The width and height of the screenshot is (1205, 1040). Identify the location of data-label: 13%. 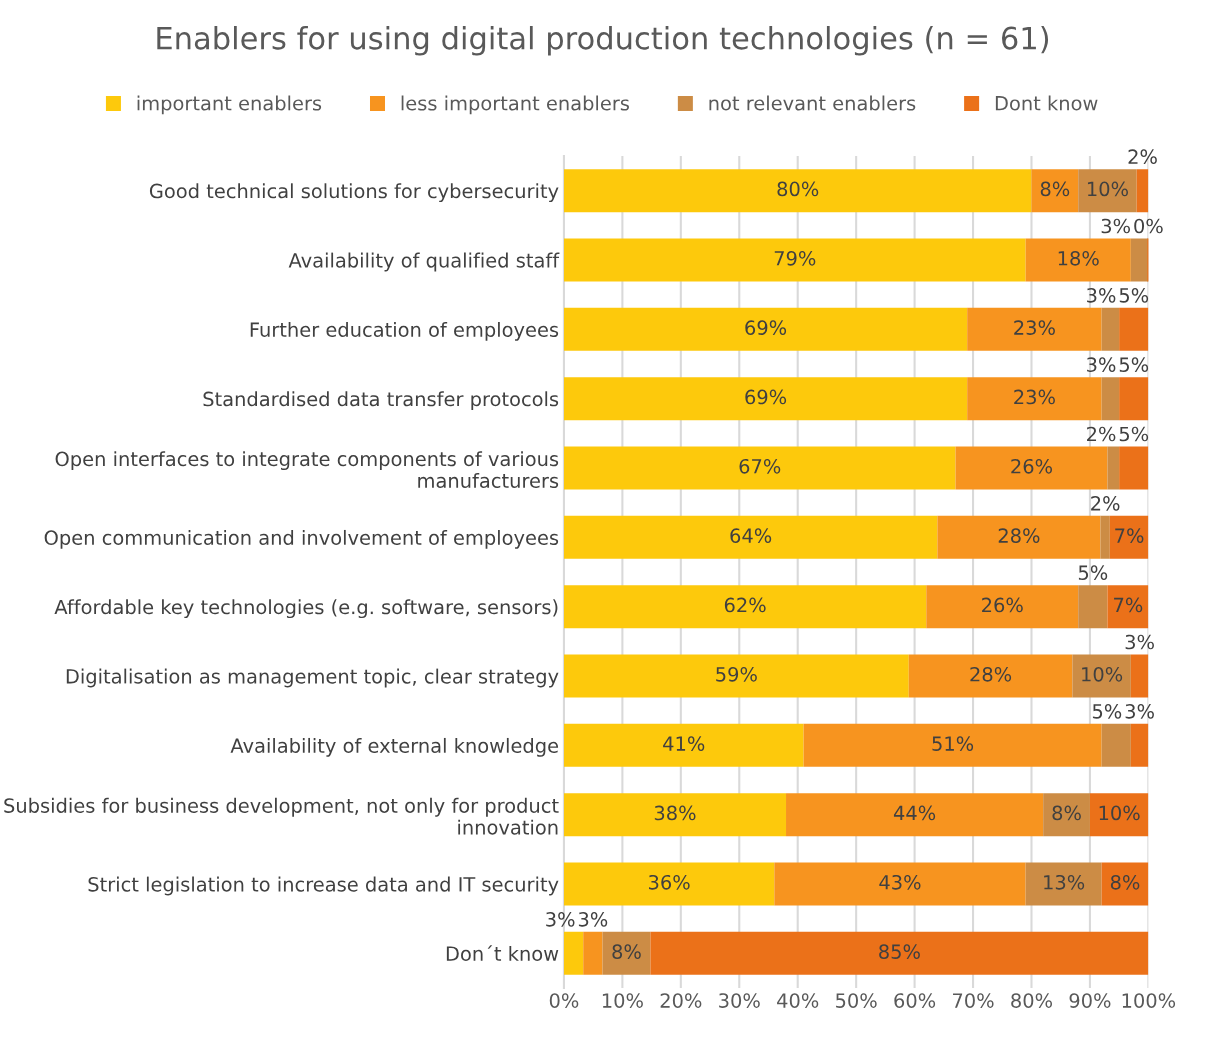
(1064, 882).